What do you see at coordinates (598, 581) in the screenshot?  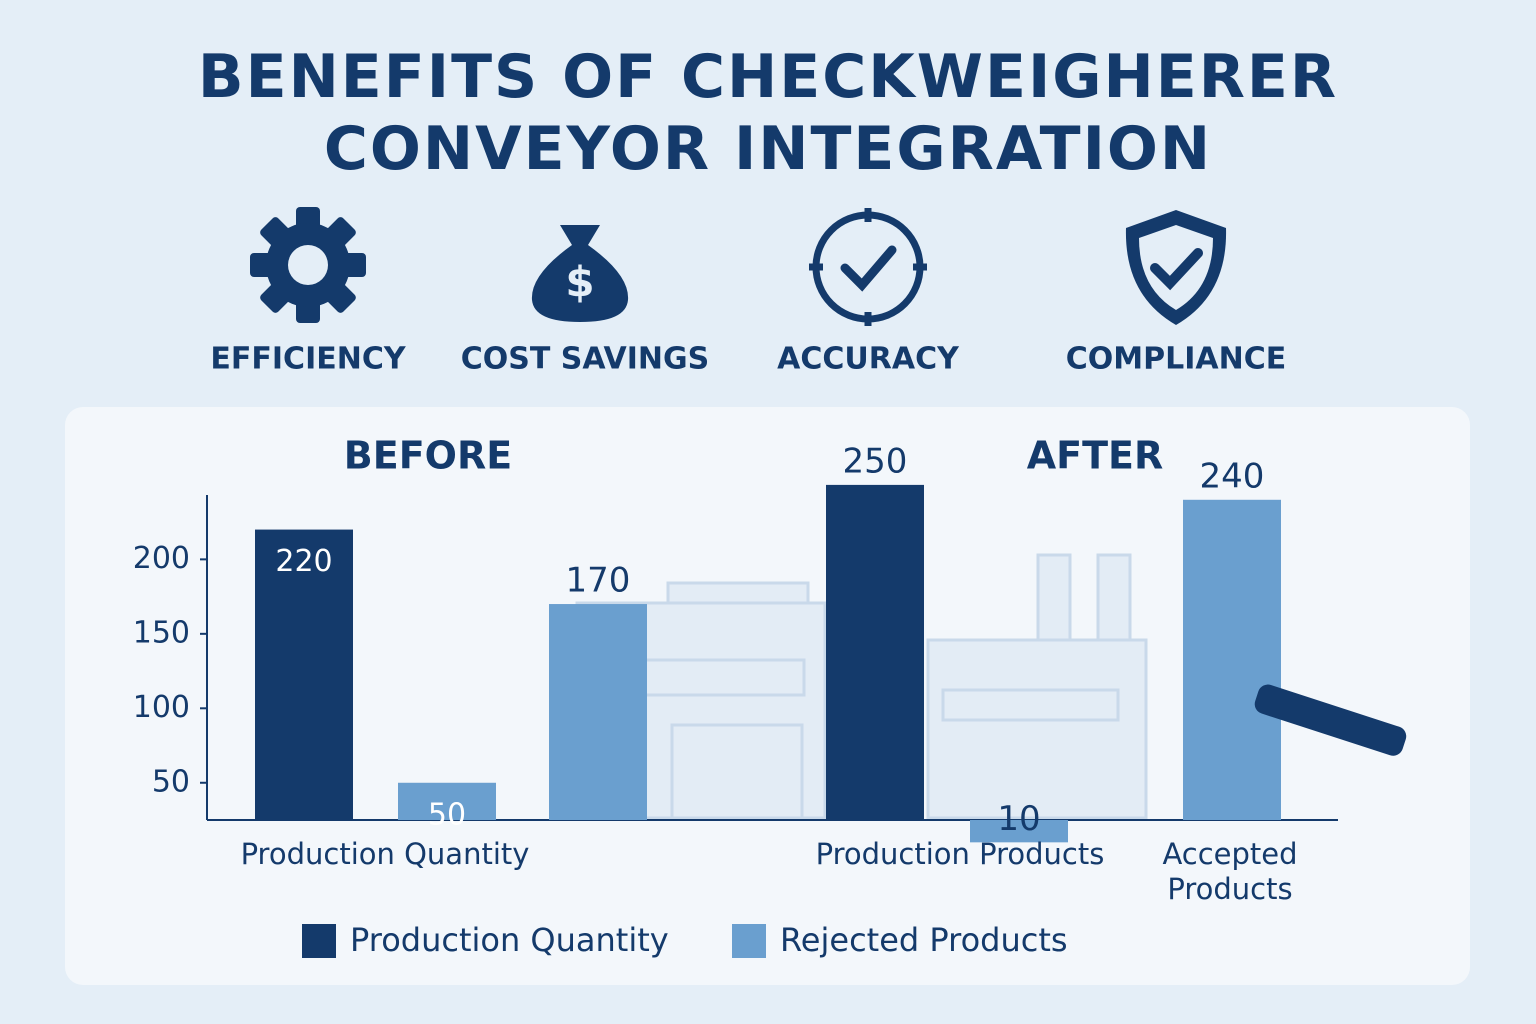 I see `value-label: 170` at bounding box center [598, 581].